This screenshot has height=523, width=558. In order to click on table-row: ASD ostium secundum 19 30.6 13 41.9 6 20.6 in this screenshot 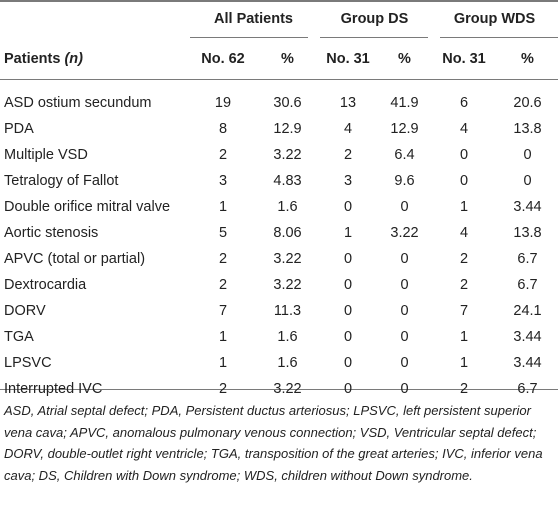, I will do `click(279, 103)`.